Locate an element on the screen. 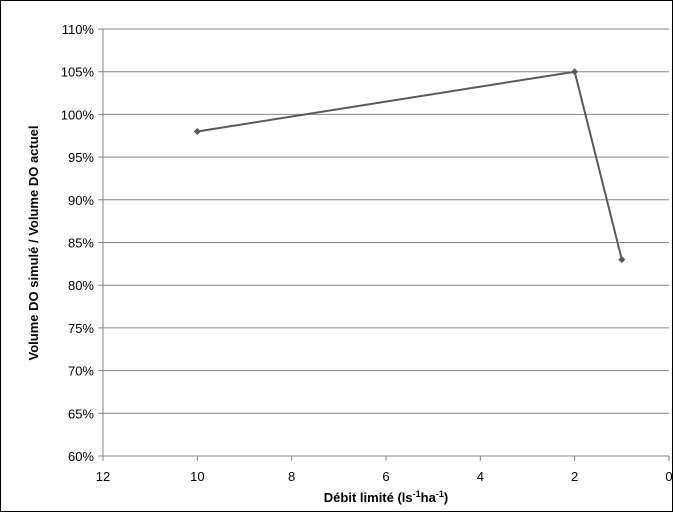 The width and height of the screenshot is (673, 512). y-tick-labels: 60% 65% 70% 75% 80% 85% 90% 95% 100% 105% 110% is located at coordinates (78, 243).